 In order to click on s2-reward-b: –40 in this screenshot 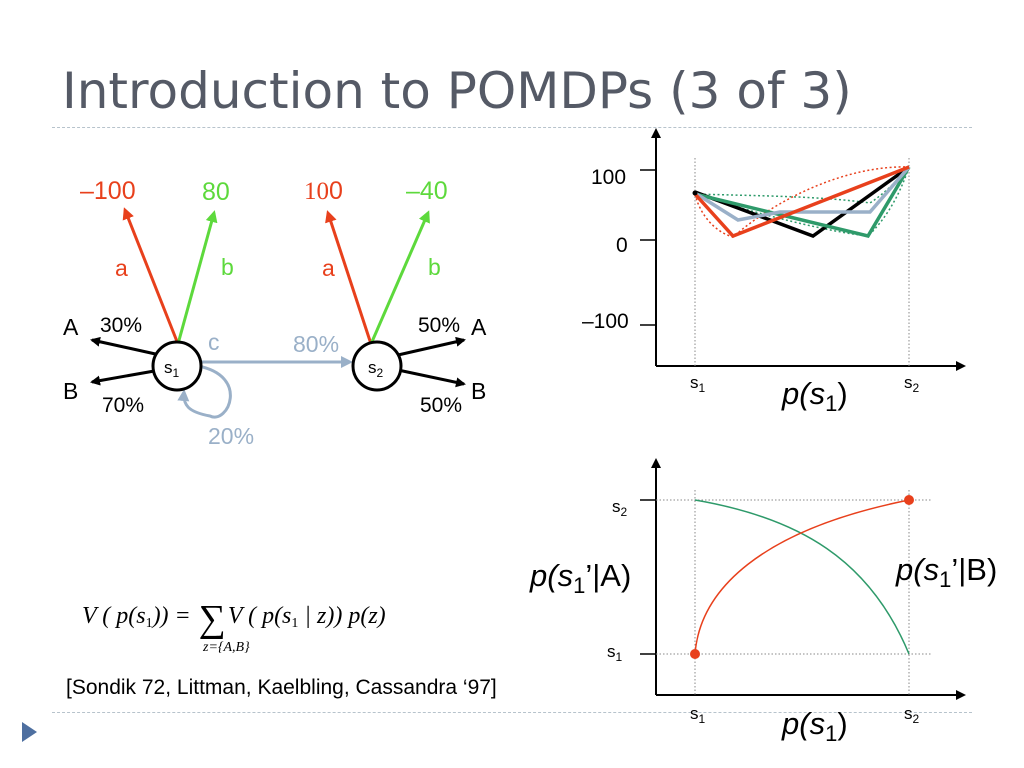, I will do `click(427, 191)`.